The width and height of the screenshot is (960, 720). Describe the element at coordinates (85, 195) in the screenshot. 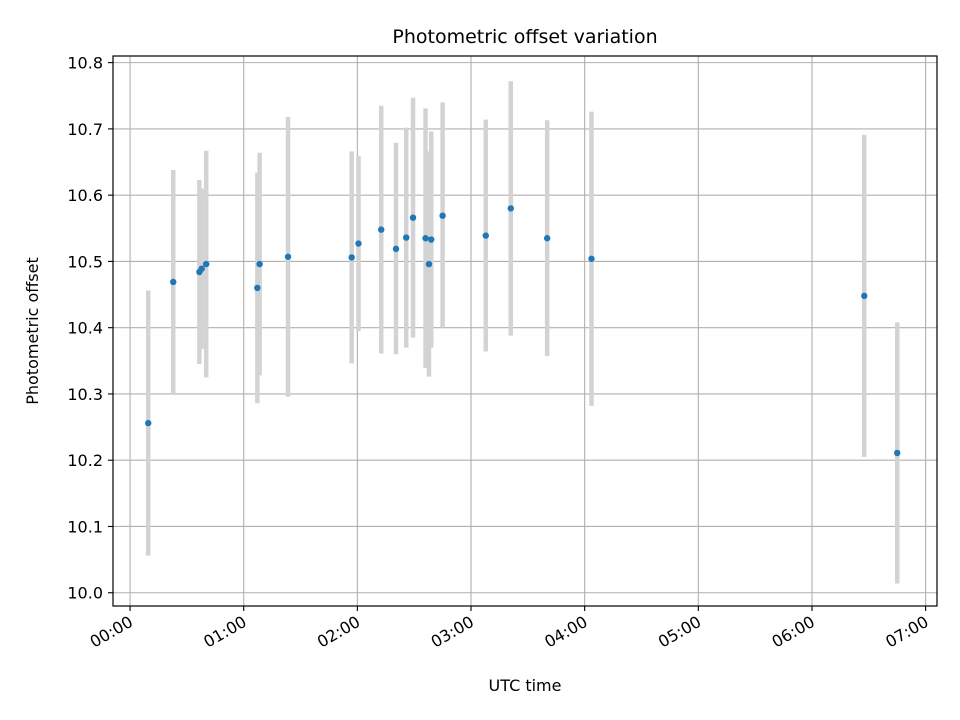

I see `y-tick-label: 10.6` at that location.